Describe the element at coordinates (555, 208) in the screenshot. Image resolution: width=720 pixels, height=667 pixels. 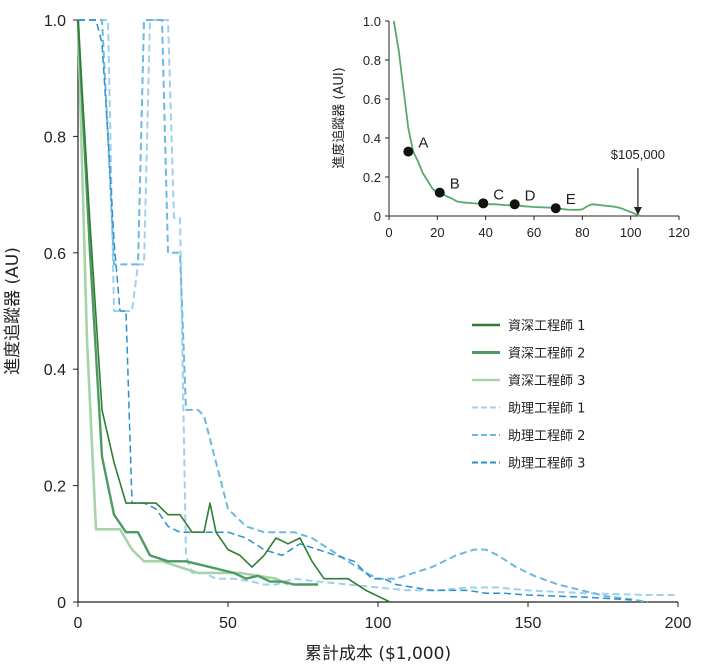
I see `inset-point-E` at that location.